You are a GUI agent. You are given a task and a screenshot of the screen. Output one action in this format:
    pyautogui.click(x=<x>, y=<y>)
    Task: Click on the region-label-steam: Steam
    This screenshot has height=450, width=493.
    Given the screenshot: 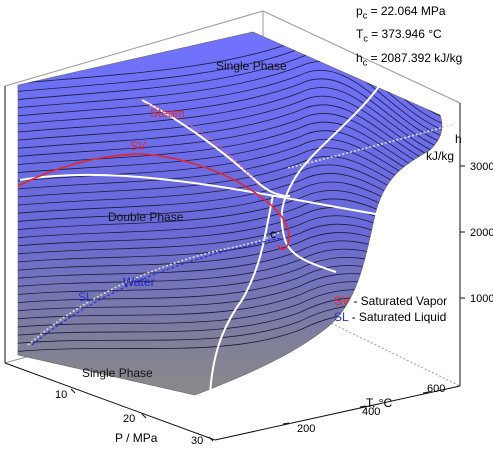 What is the action you would take?
    pyautogui.click(x=167, y=113)
    